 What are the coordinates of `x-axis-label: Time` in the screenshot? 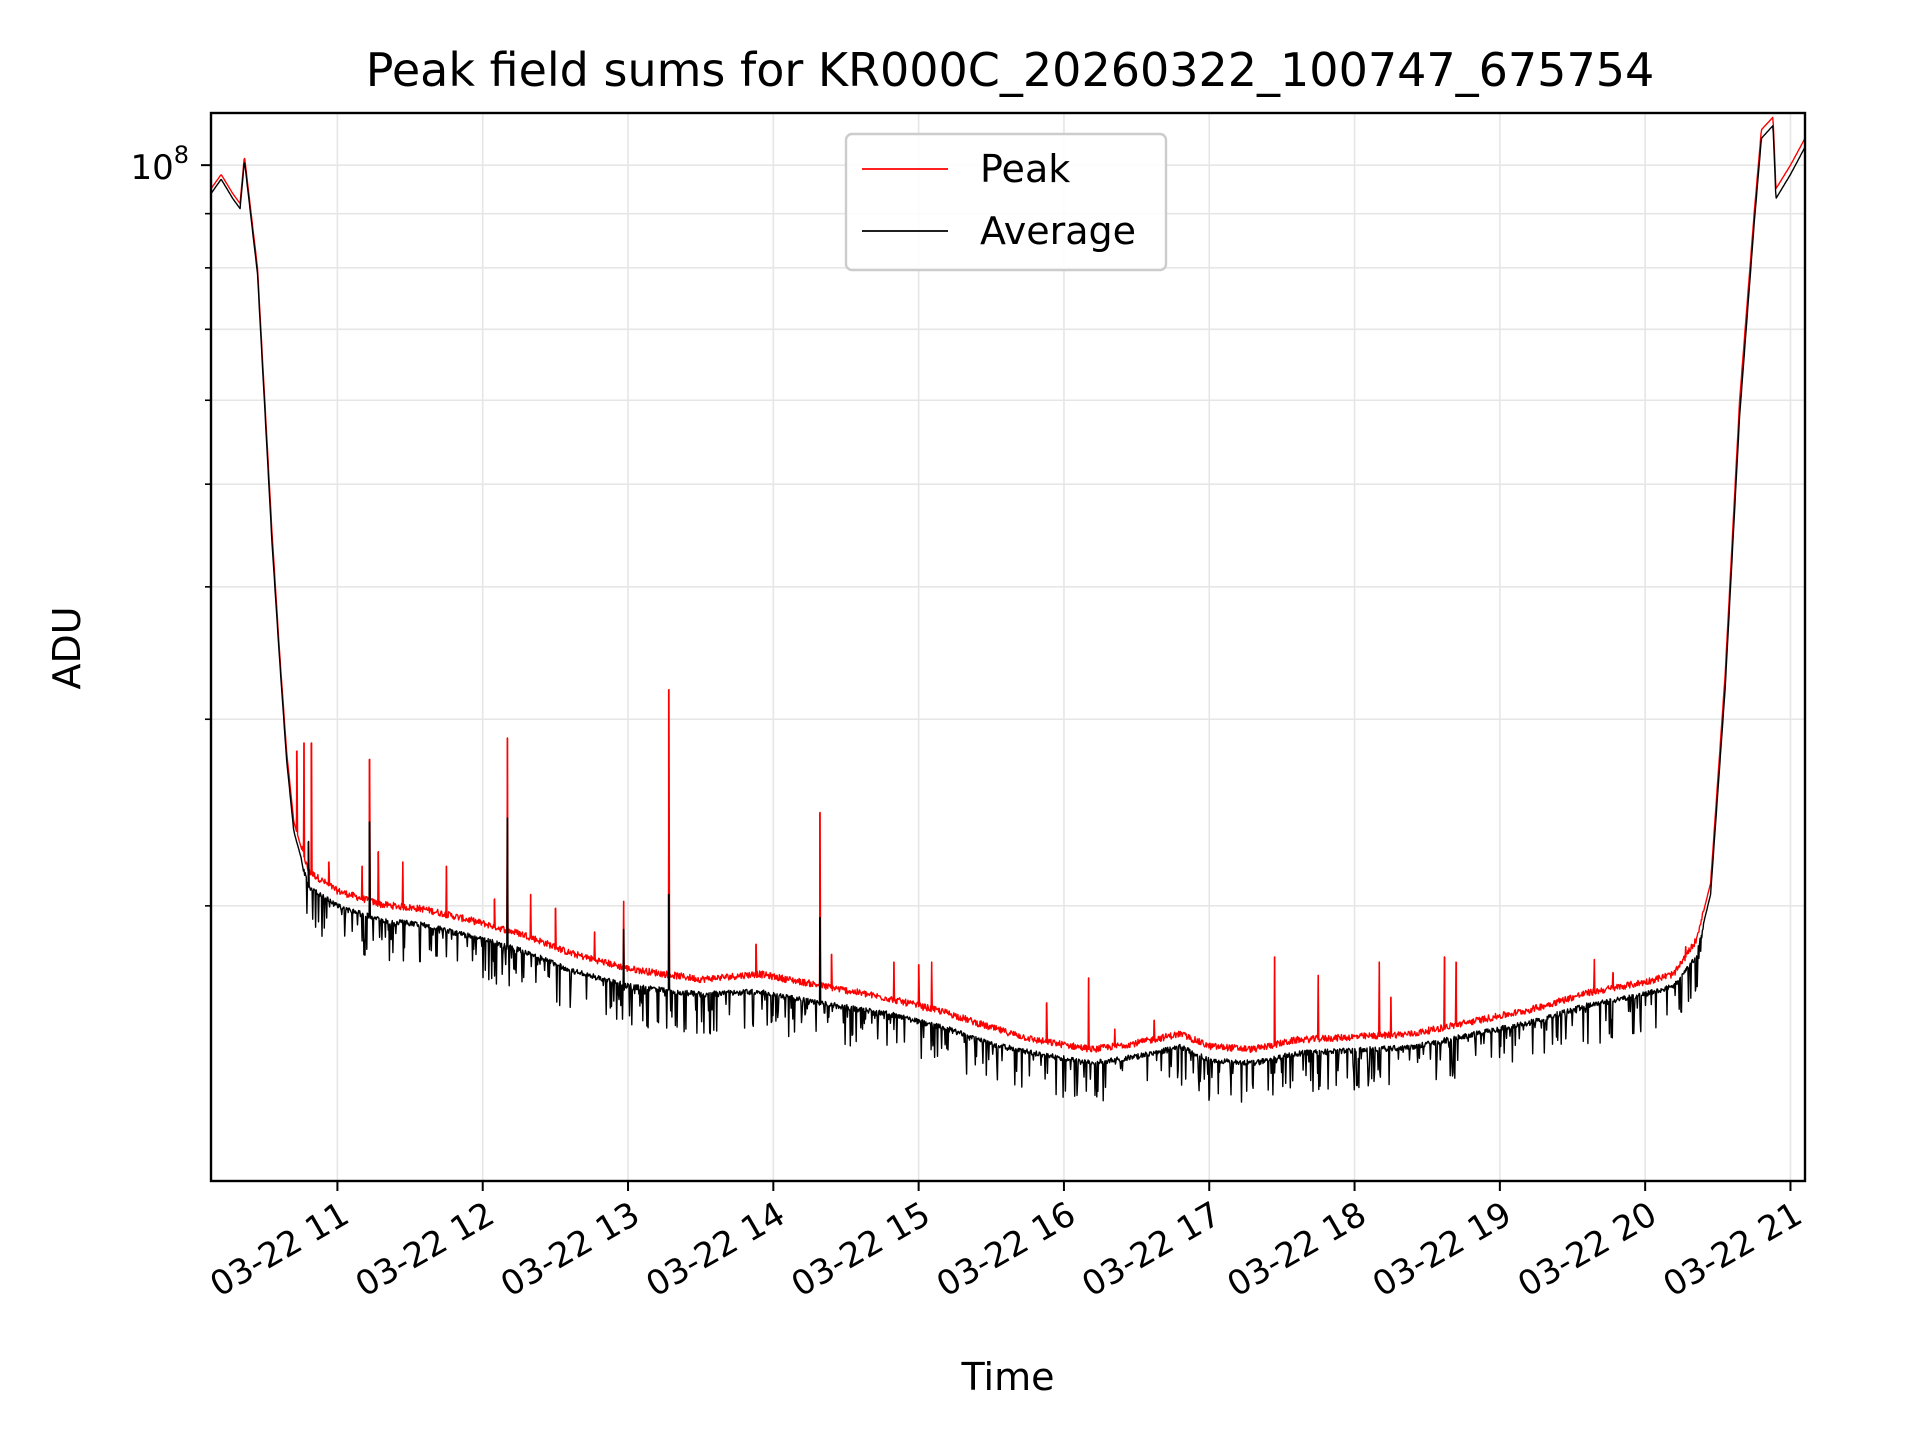 It's located at (1008, 1377).